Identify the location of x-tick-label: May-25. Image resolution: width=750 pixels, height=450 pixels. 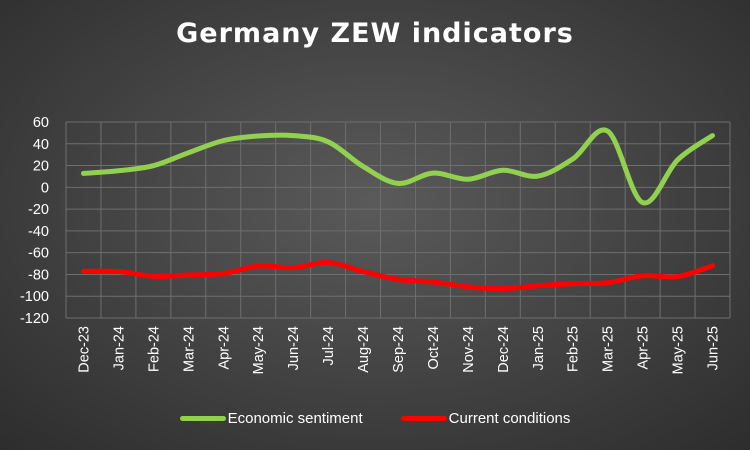
(679, 350).